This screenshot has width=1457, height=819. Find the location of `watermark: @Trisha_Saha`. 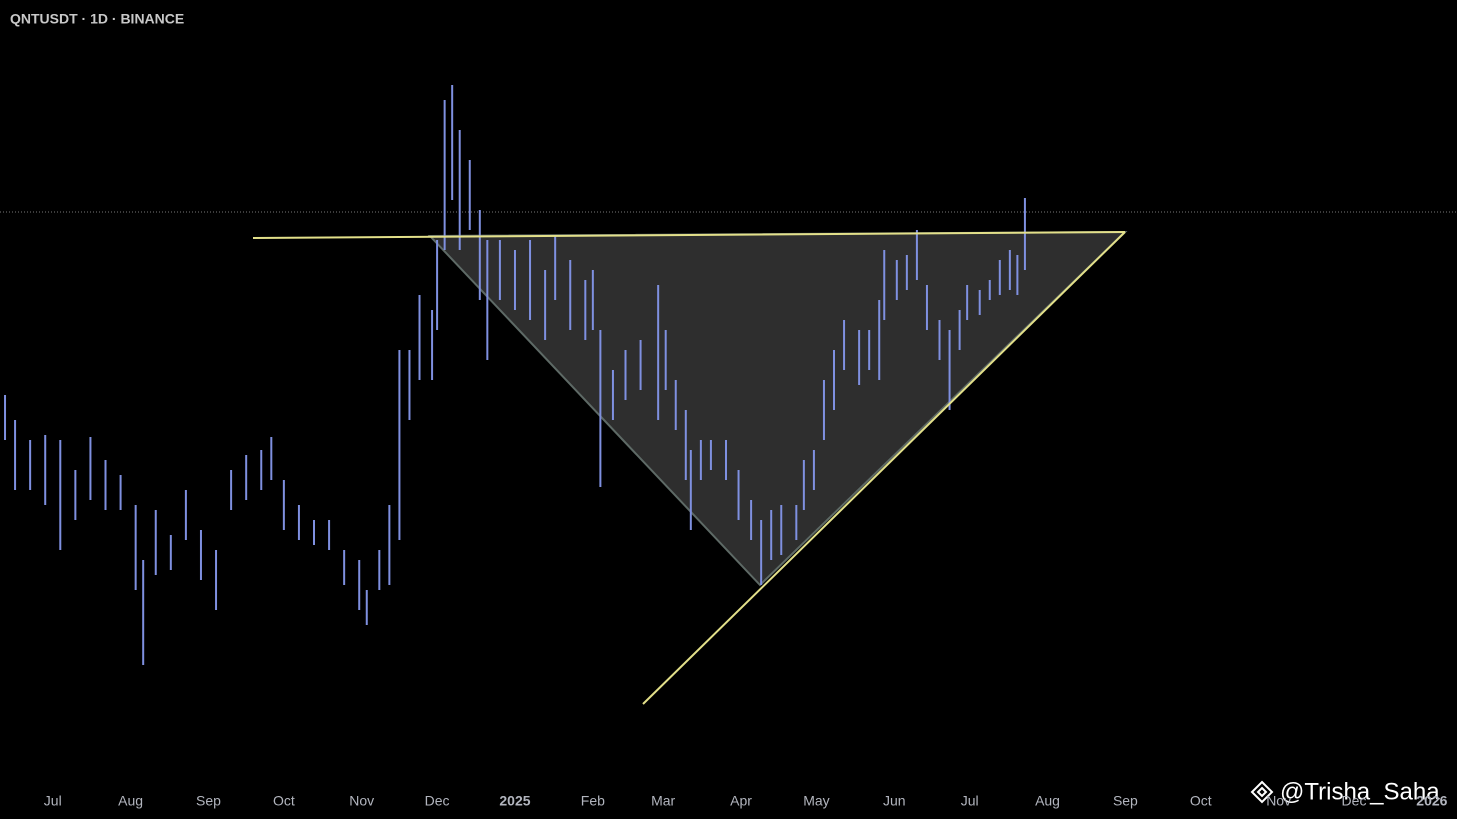

watermark: @Trisha_Saha is located at coordinates (1360, 791).